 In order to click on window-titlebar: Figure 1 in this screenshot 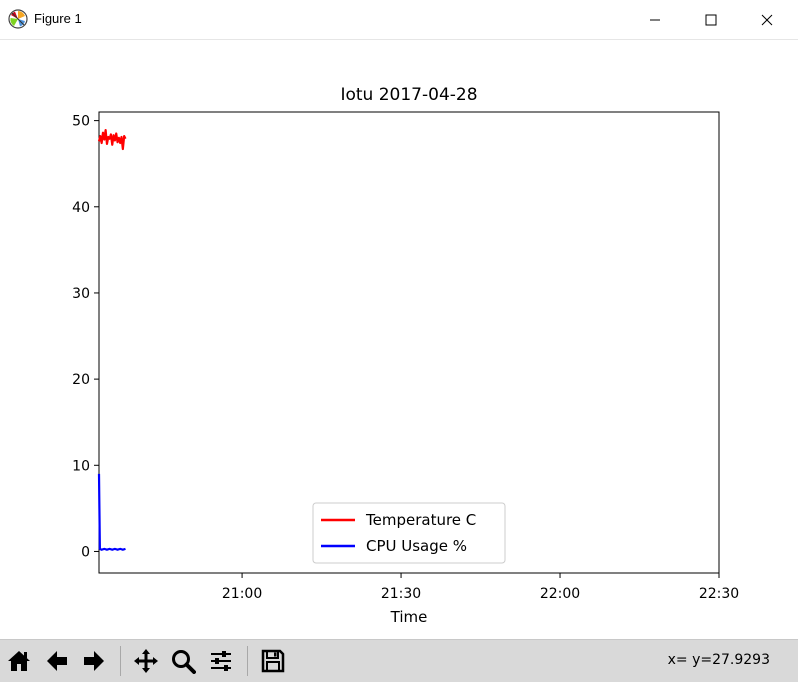, I will do `click(399, 20)`.